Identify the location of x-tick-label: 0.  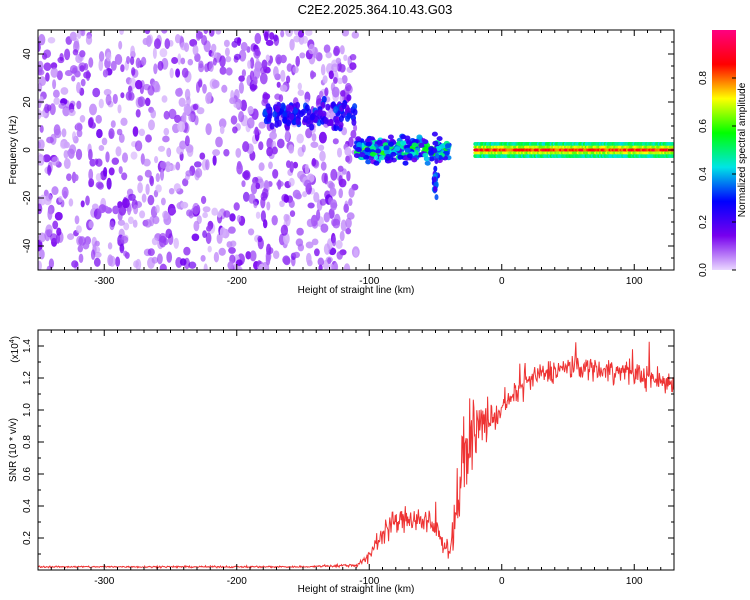
(502, 581).